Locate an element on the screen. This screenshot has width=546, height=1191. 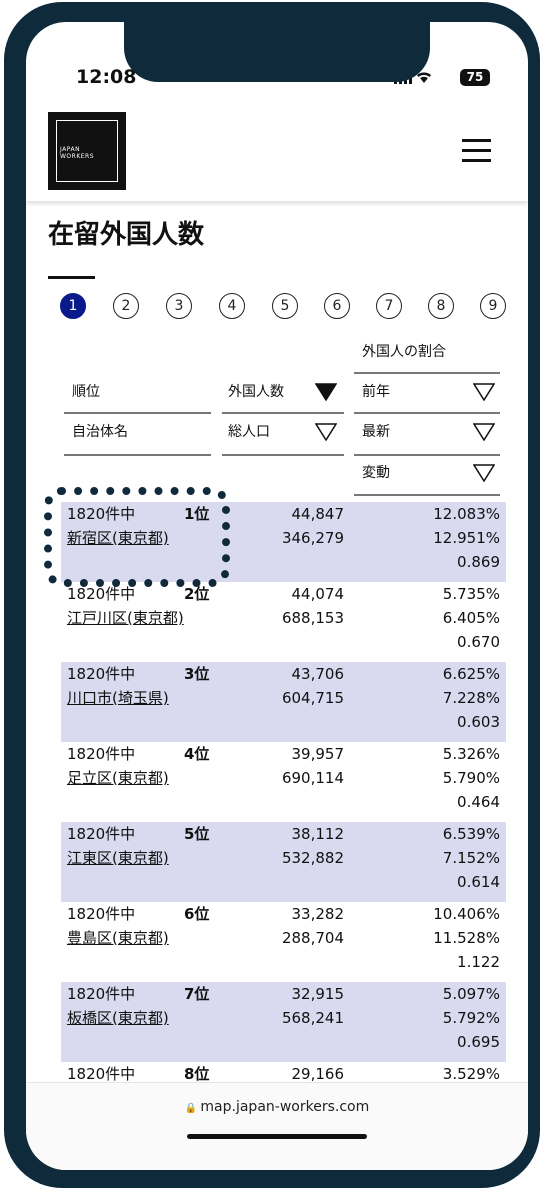
ratio-change: 0.695 is located at coordinates (478, 1042).